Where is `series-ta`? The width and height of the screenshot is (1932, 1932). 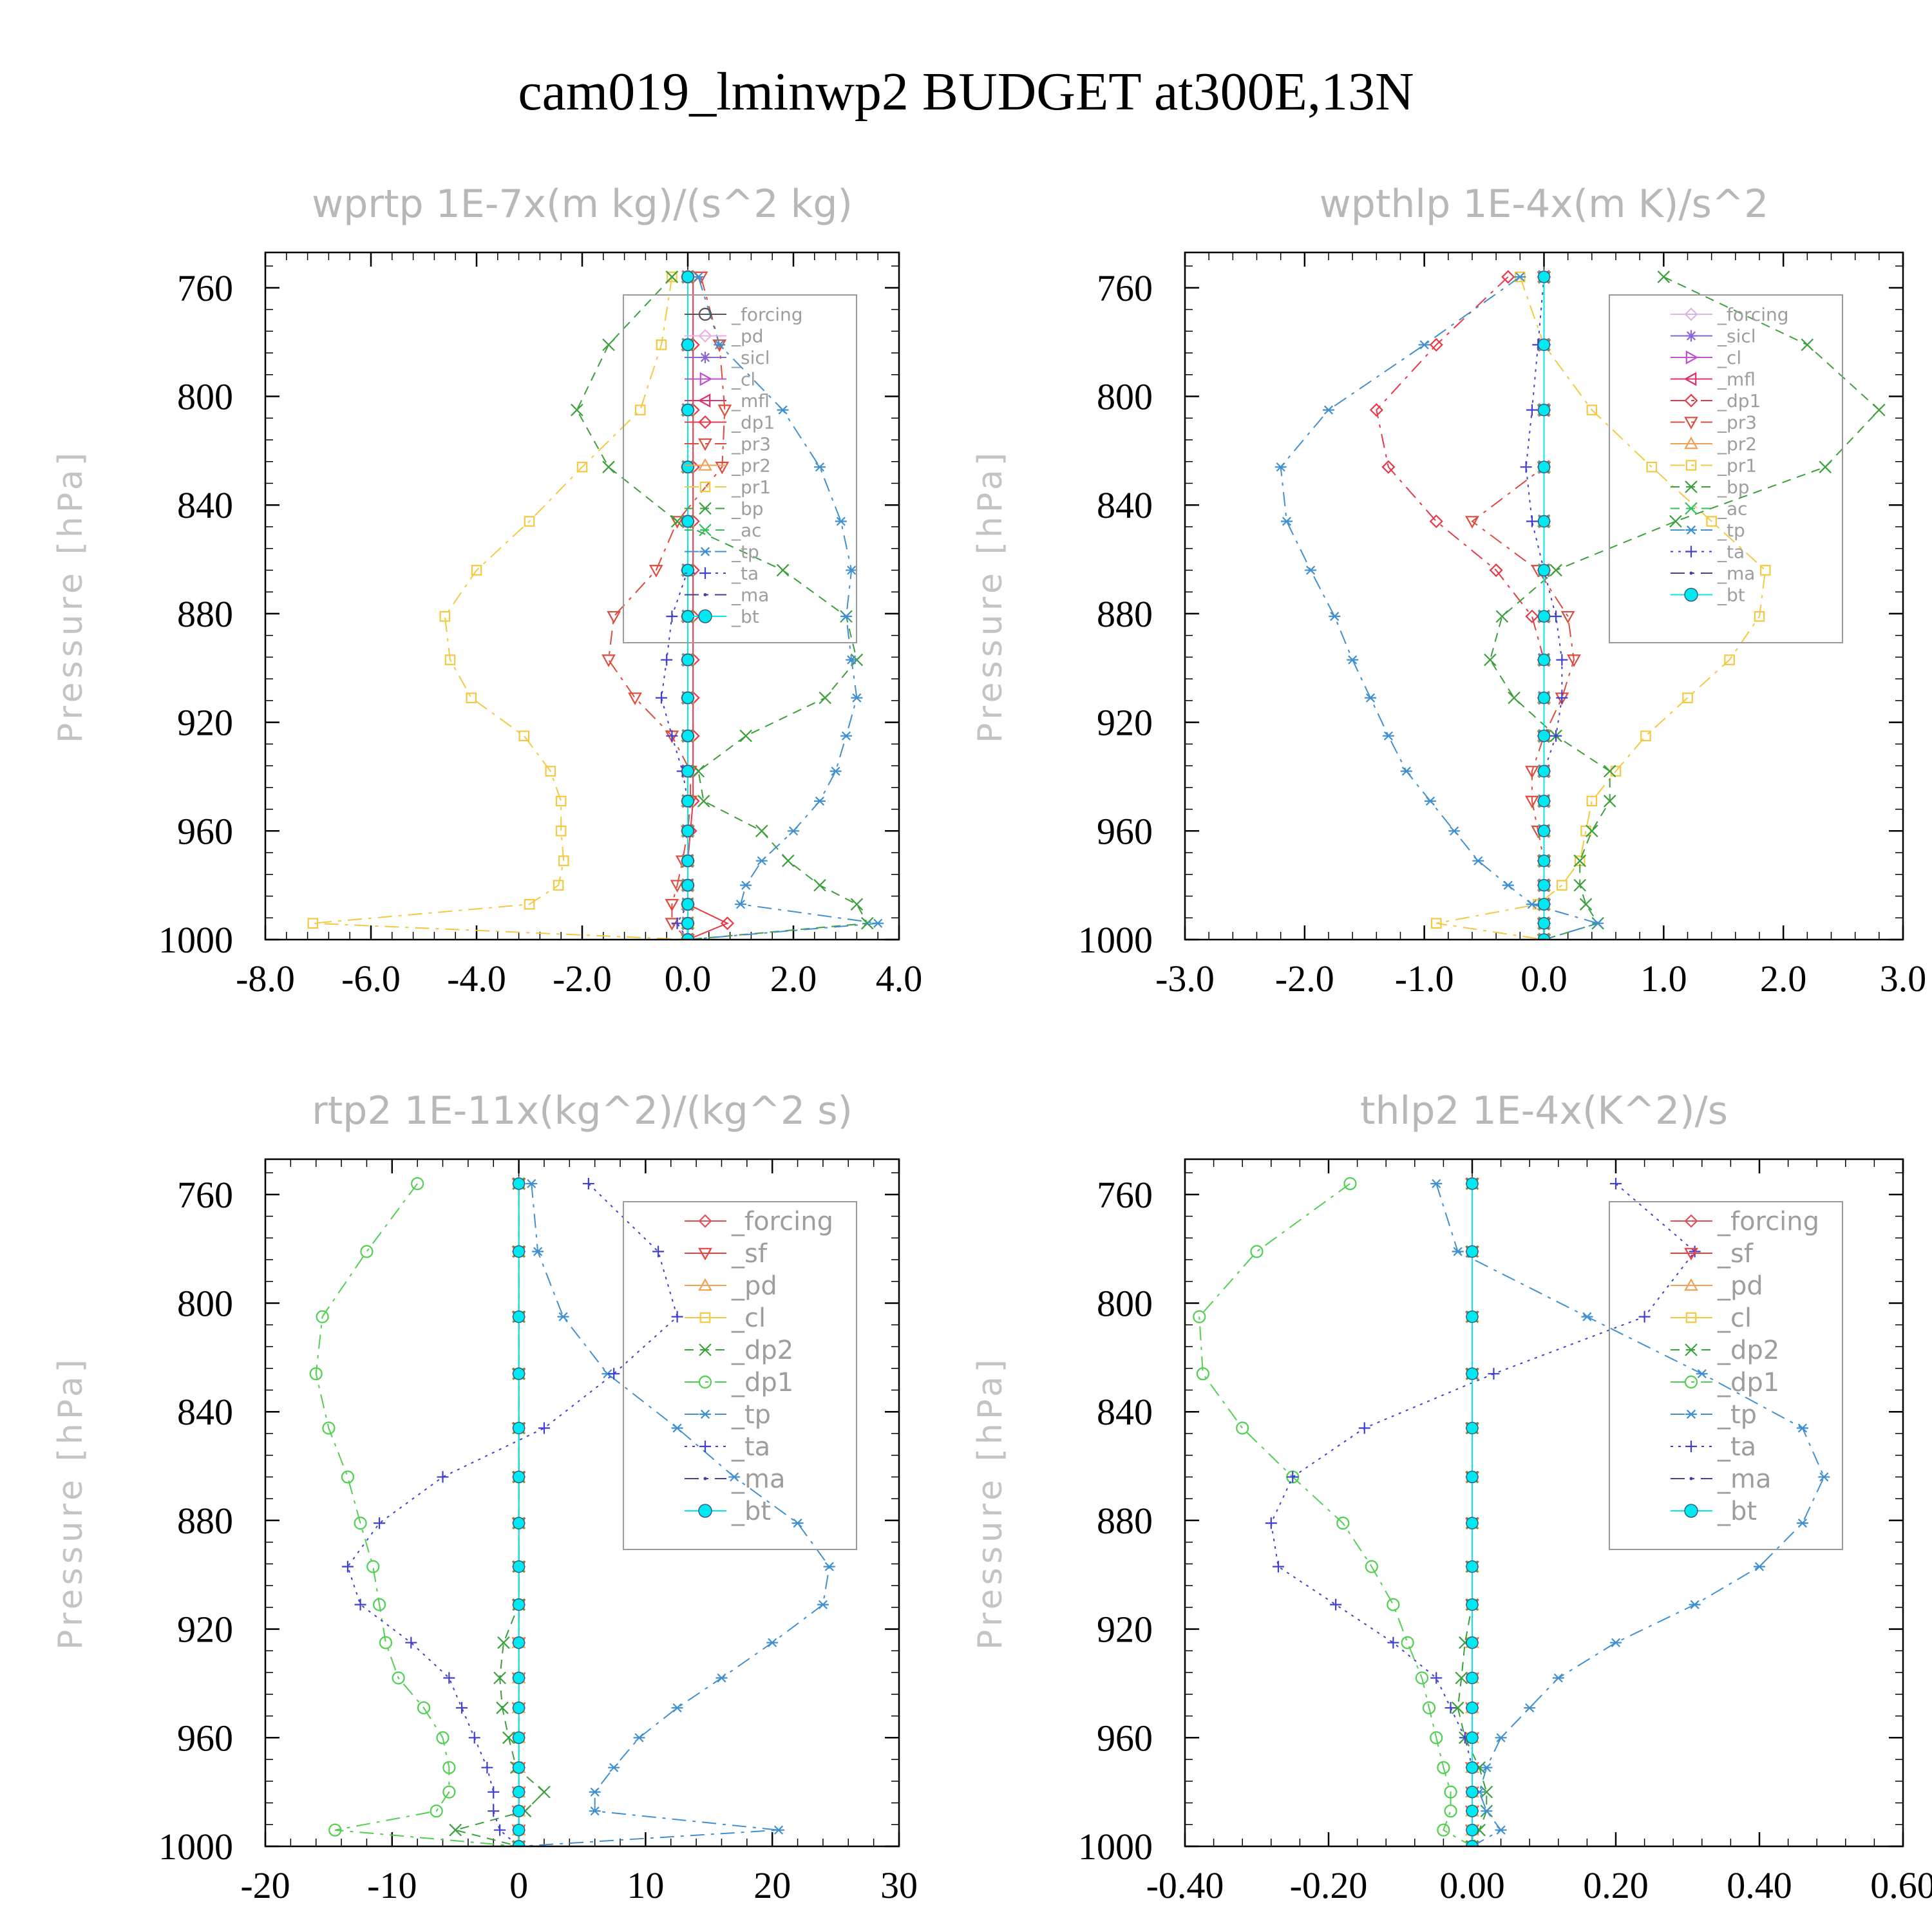
series-ta is located at coordinates (1483, 1512).